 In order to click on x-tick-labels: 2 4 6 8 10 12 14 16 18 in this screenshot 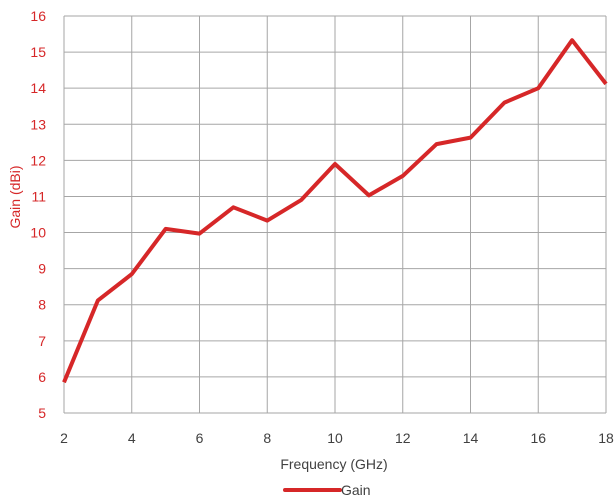, I will do `click(337, 438)`.